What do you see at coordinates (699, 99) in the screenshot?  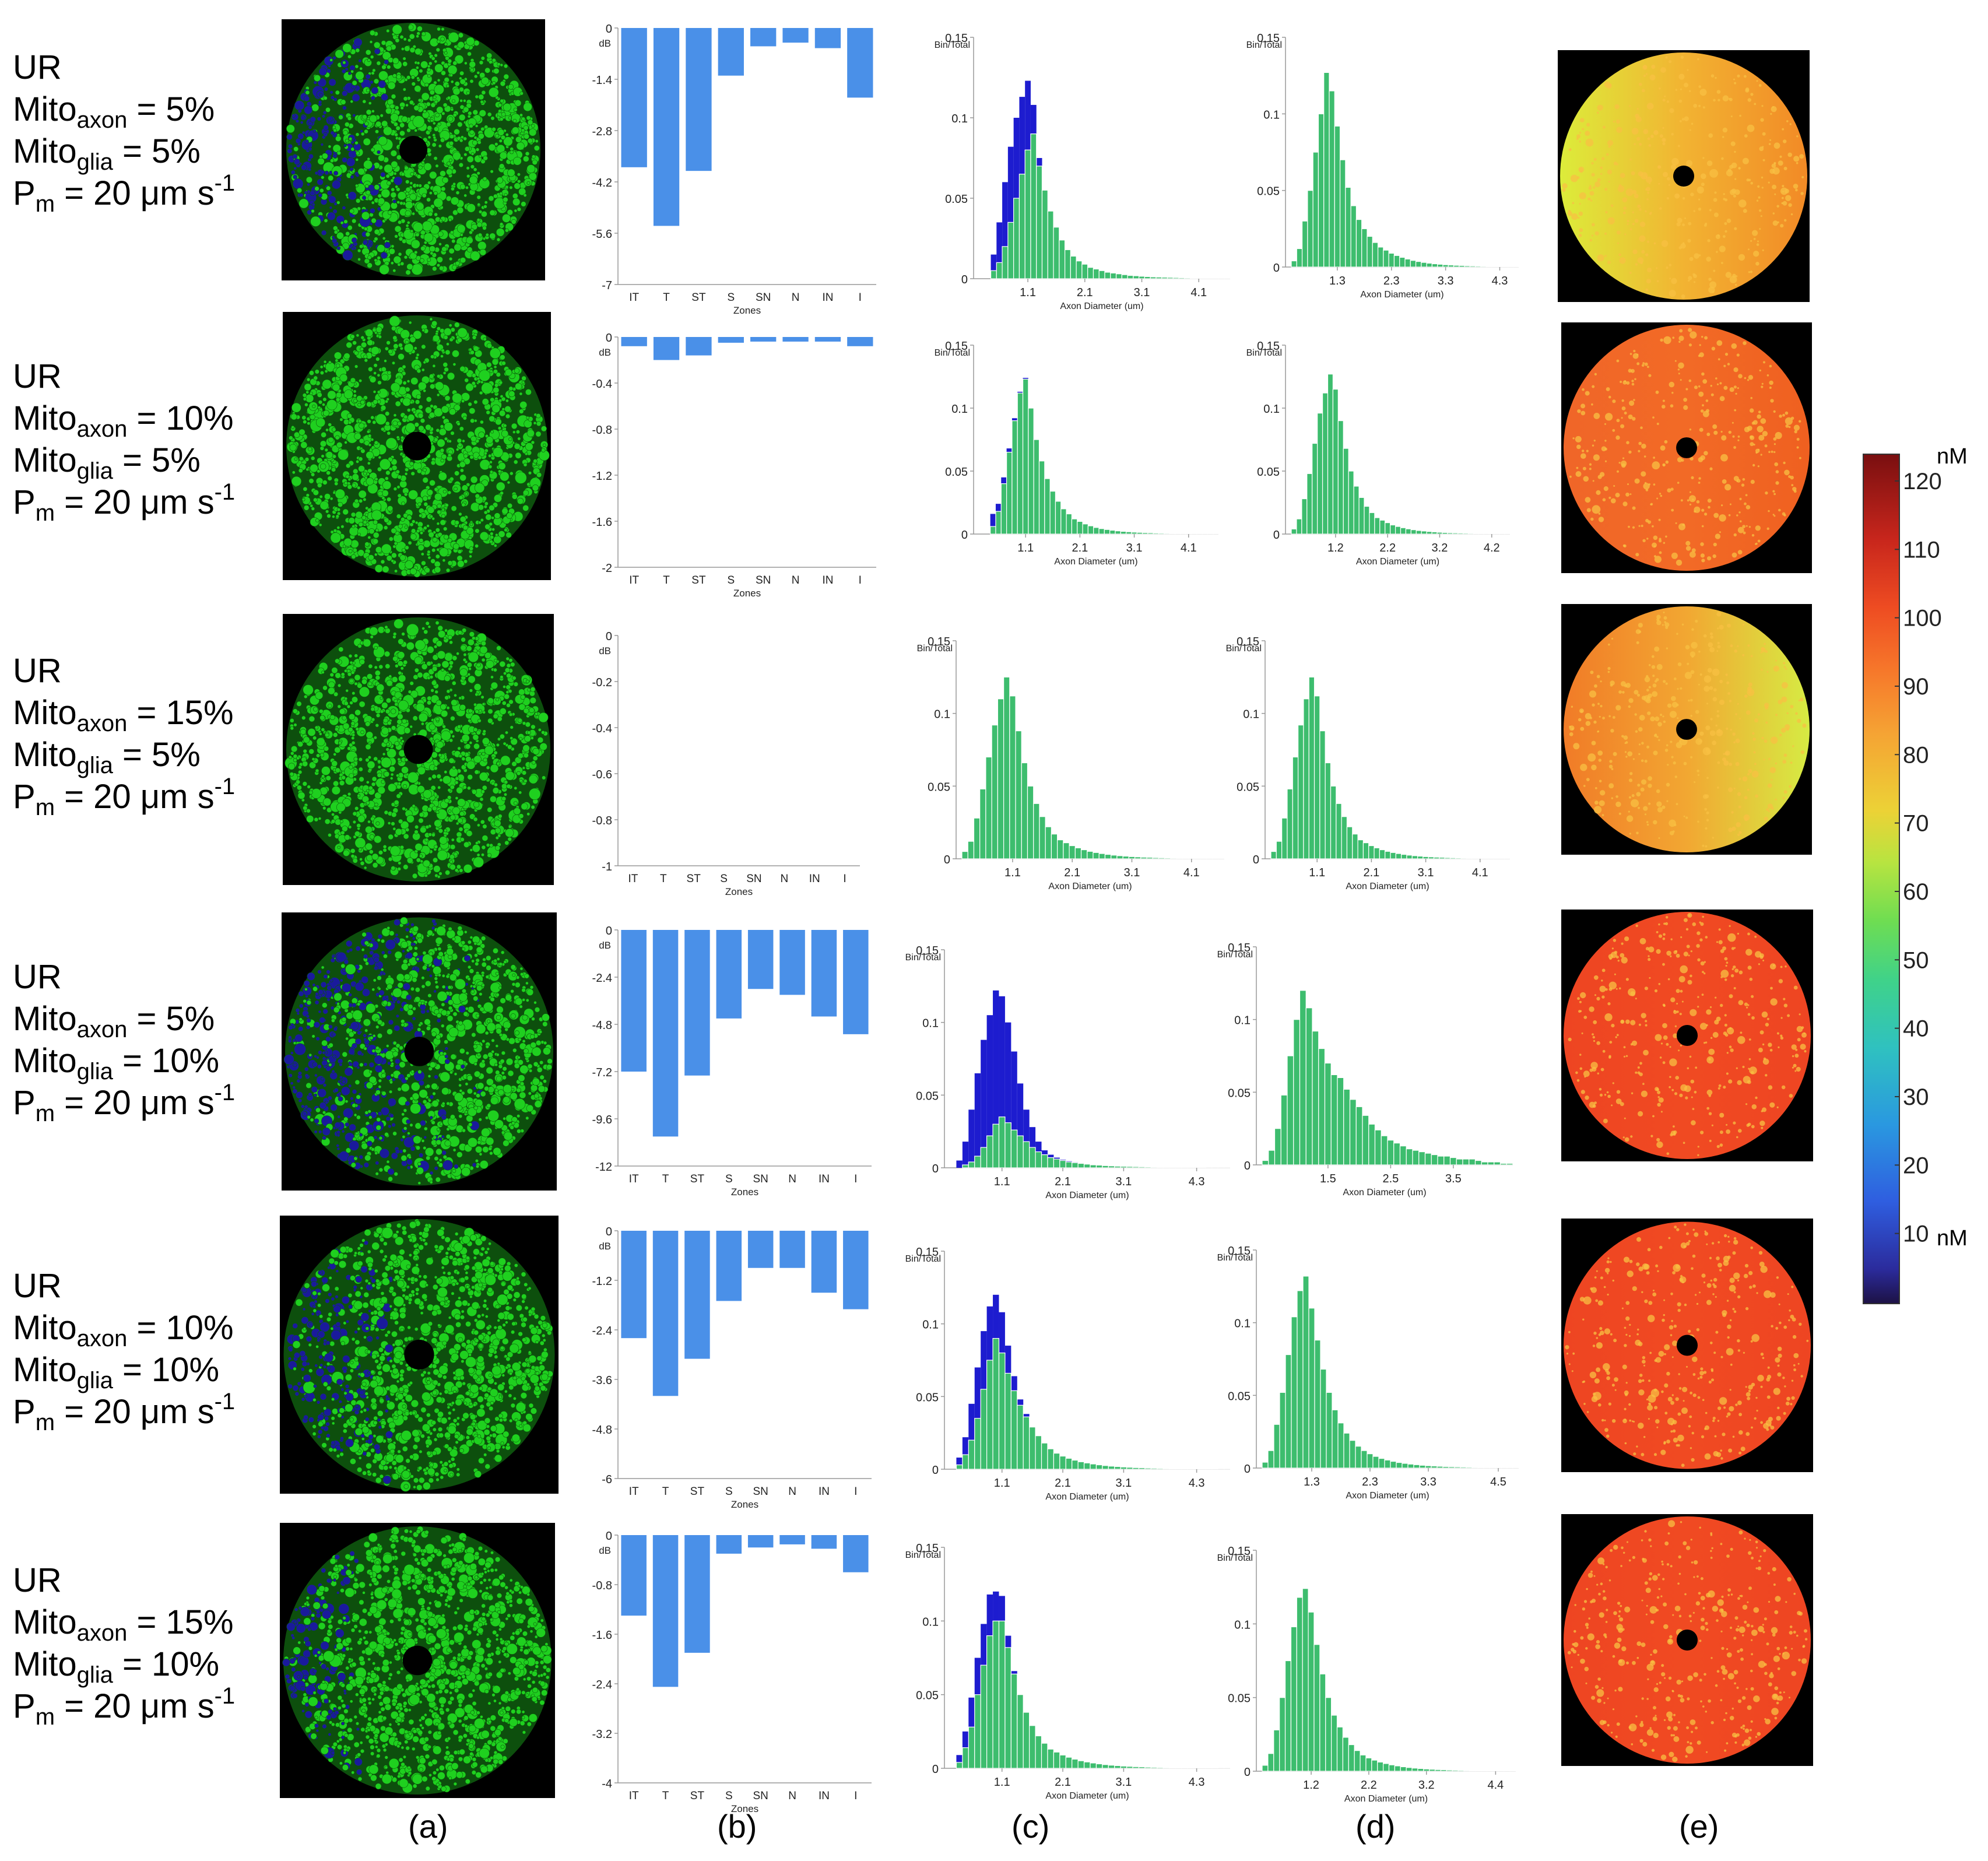 I see `bar-st` at bounding box center [699, 99].